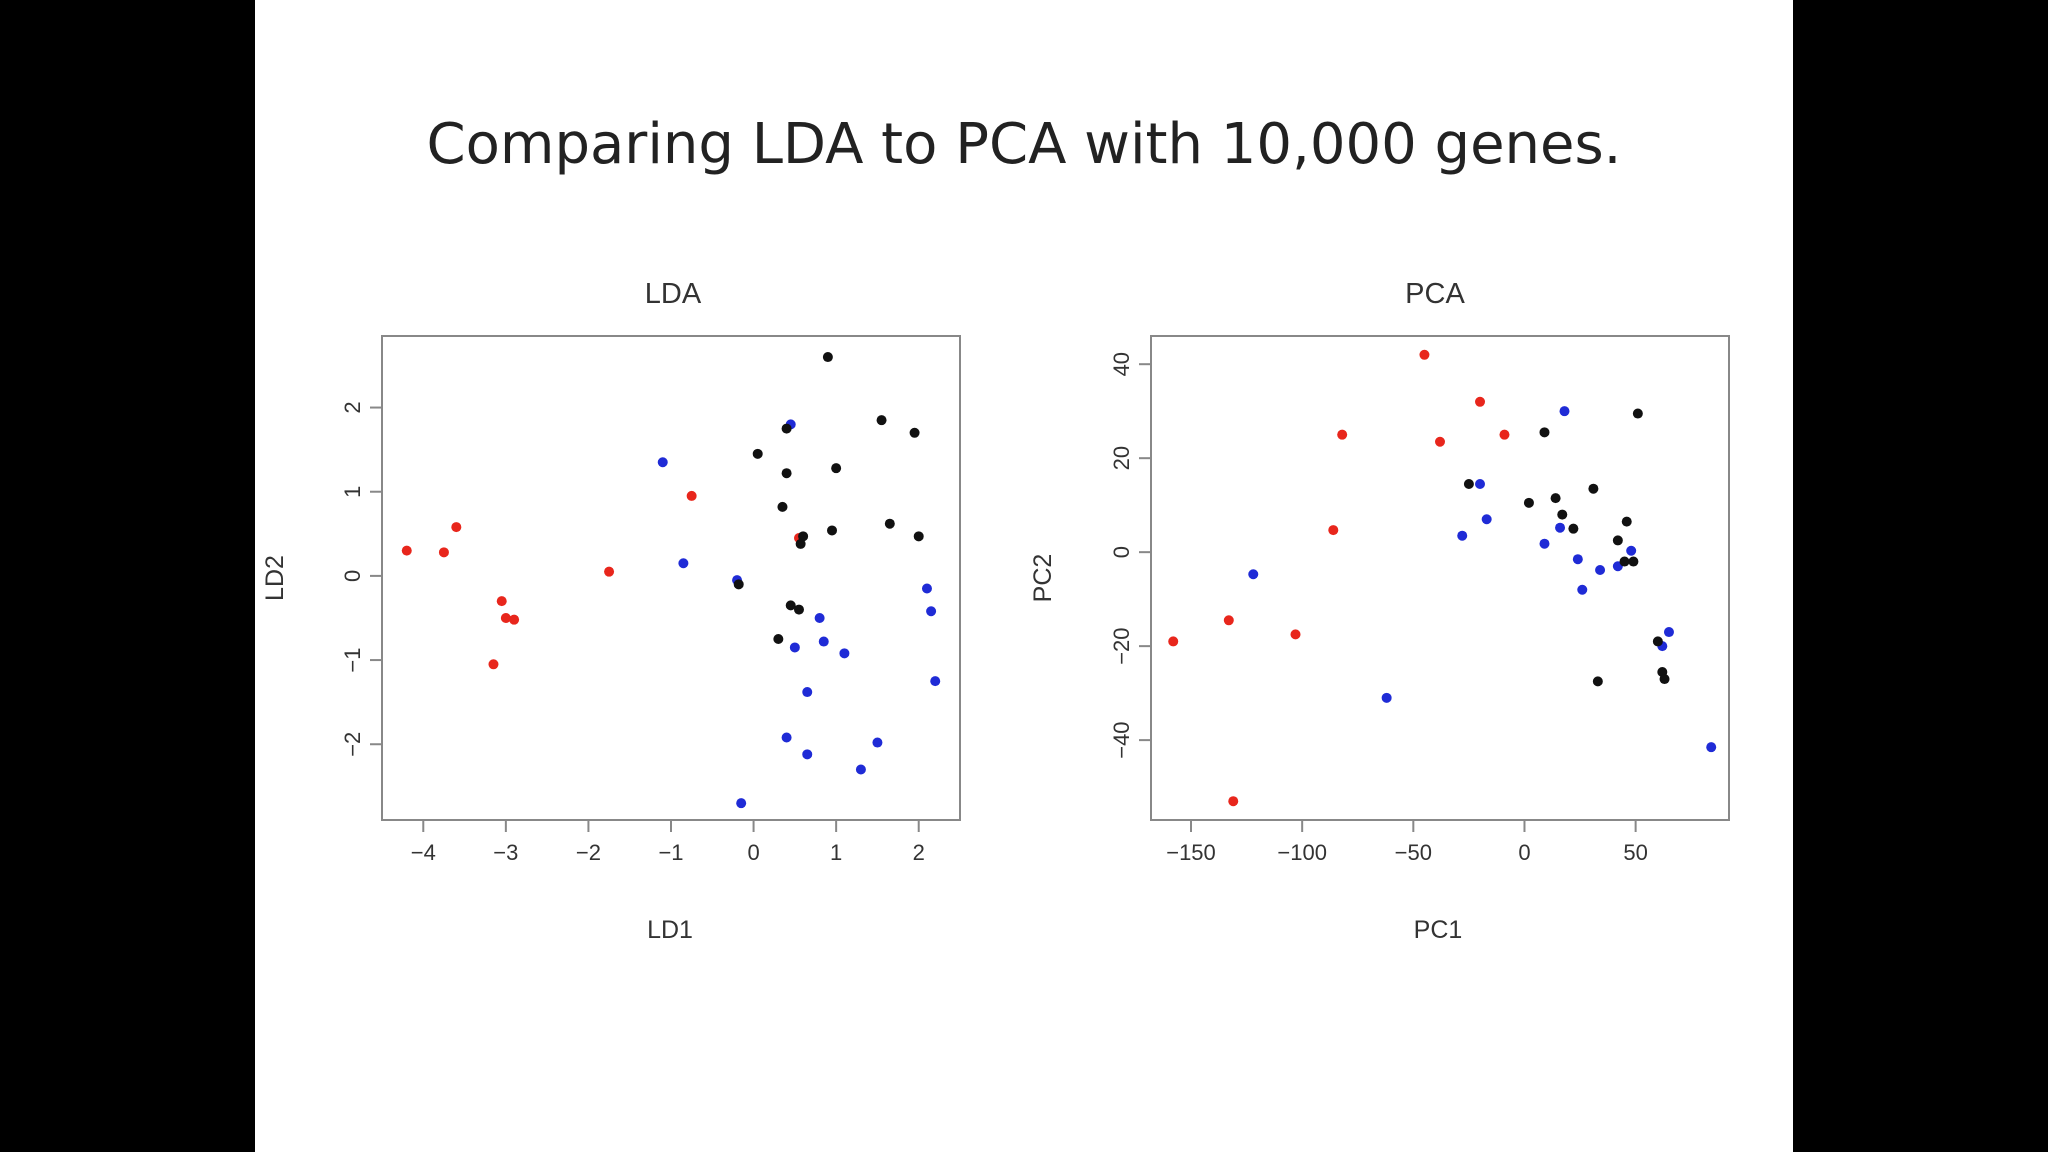 The width and height of the screenshot is (2048, 1152). Describe the element at coordinates (673, 294) in the screenshot. I see `chart-title: LDA` at that location.